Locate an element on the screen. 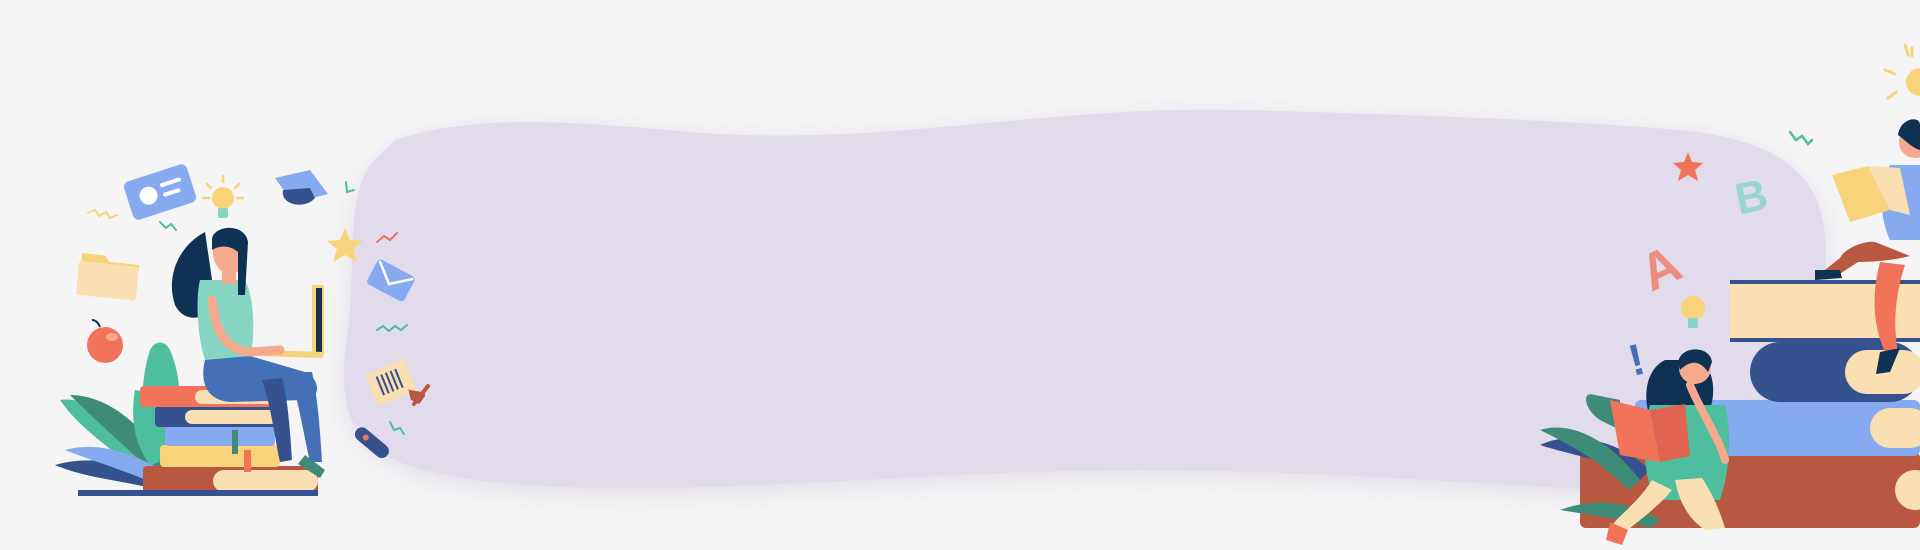  woman-reading is located at coordinates (1635, 447).